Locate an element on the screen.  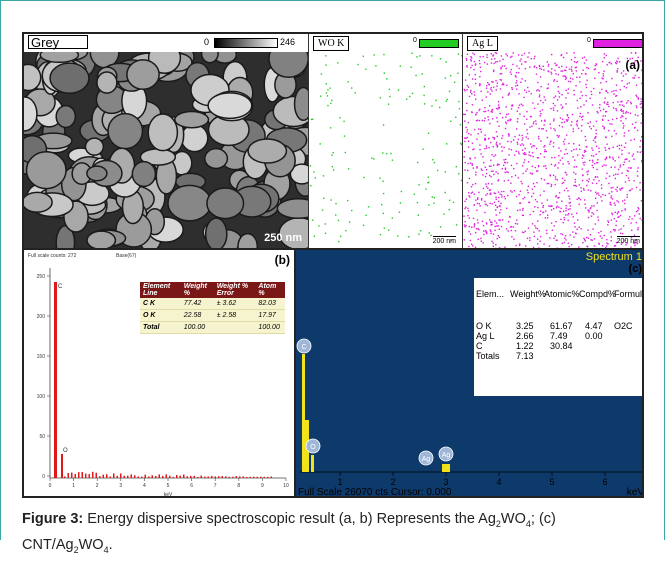
table-cell: 7.49 is located at coordinates (559, 336).